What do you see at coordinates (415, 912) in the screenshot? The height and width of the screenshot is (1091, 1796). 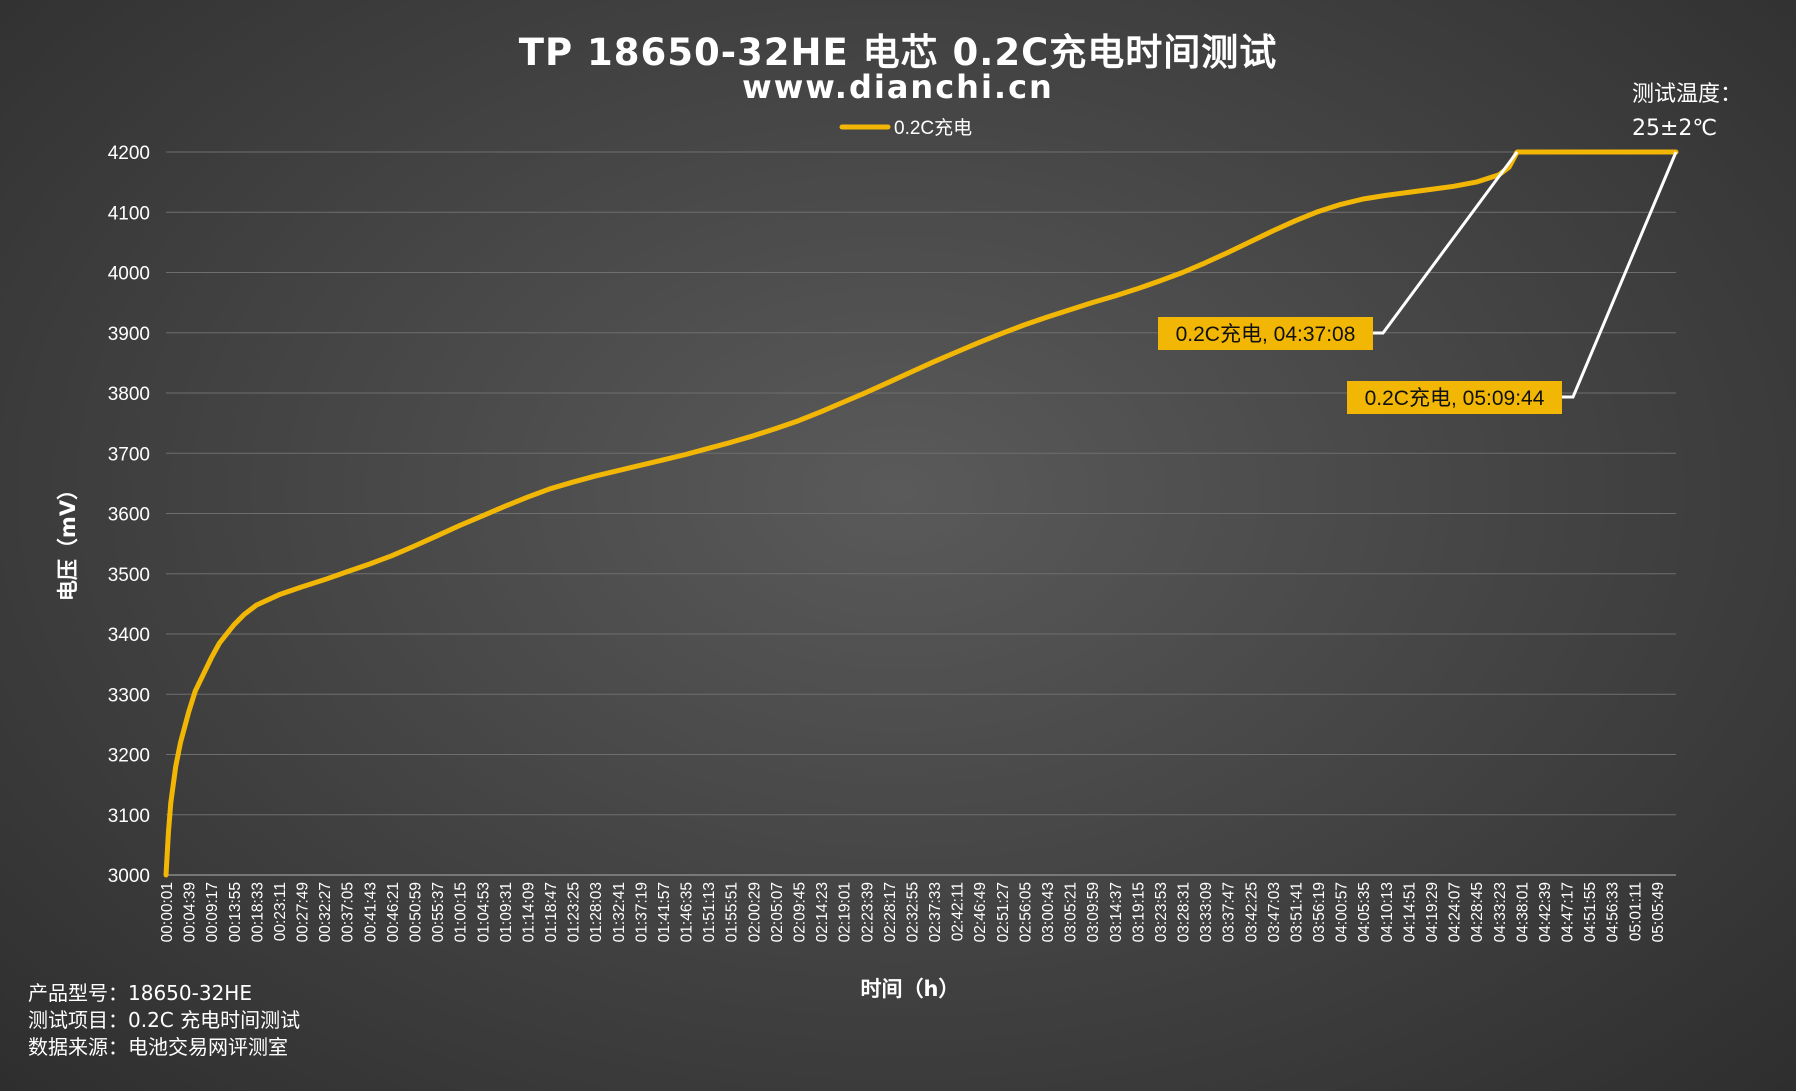 I see `x-tick-label: 00:50:59` at bounding box center [415, 912].